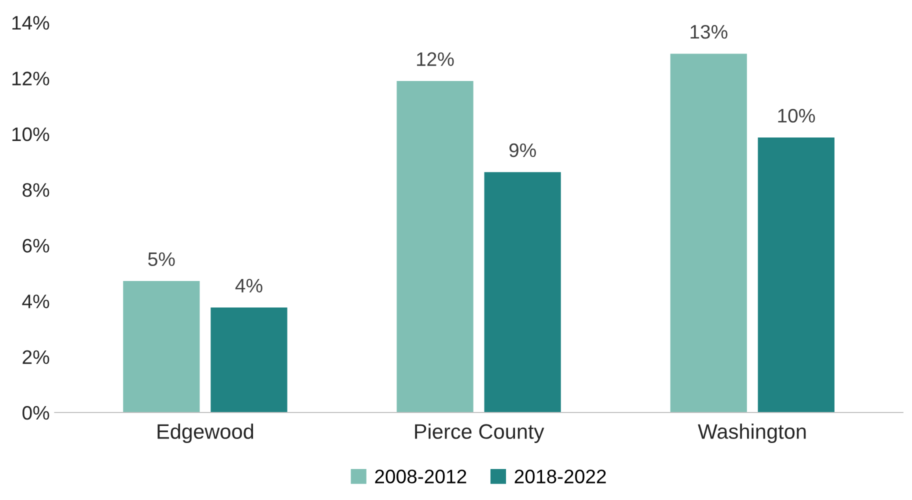 This screenshot has width=912, height=500. I want to click on x-tick-label: Pierce County, so click(479, 434).